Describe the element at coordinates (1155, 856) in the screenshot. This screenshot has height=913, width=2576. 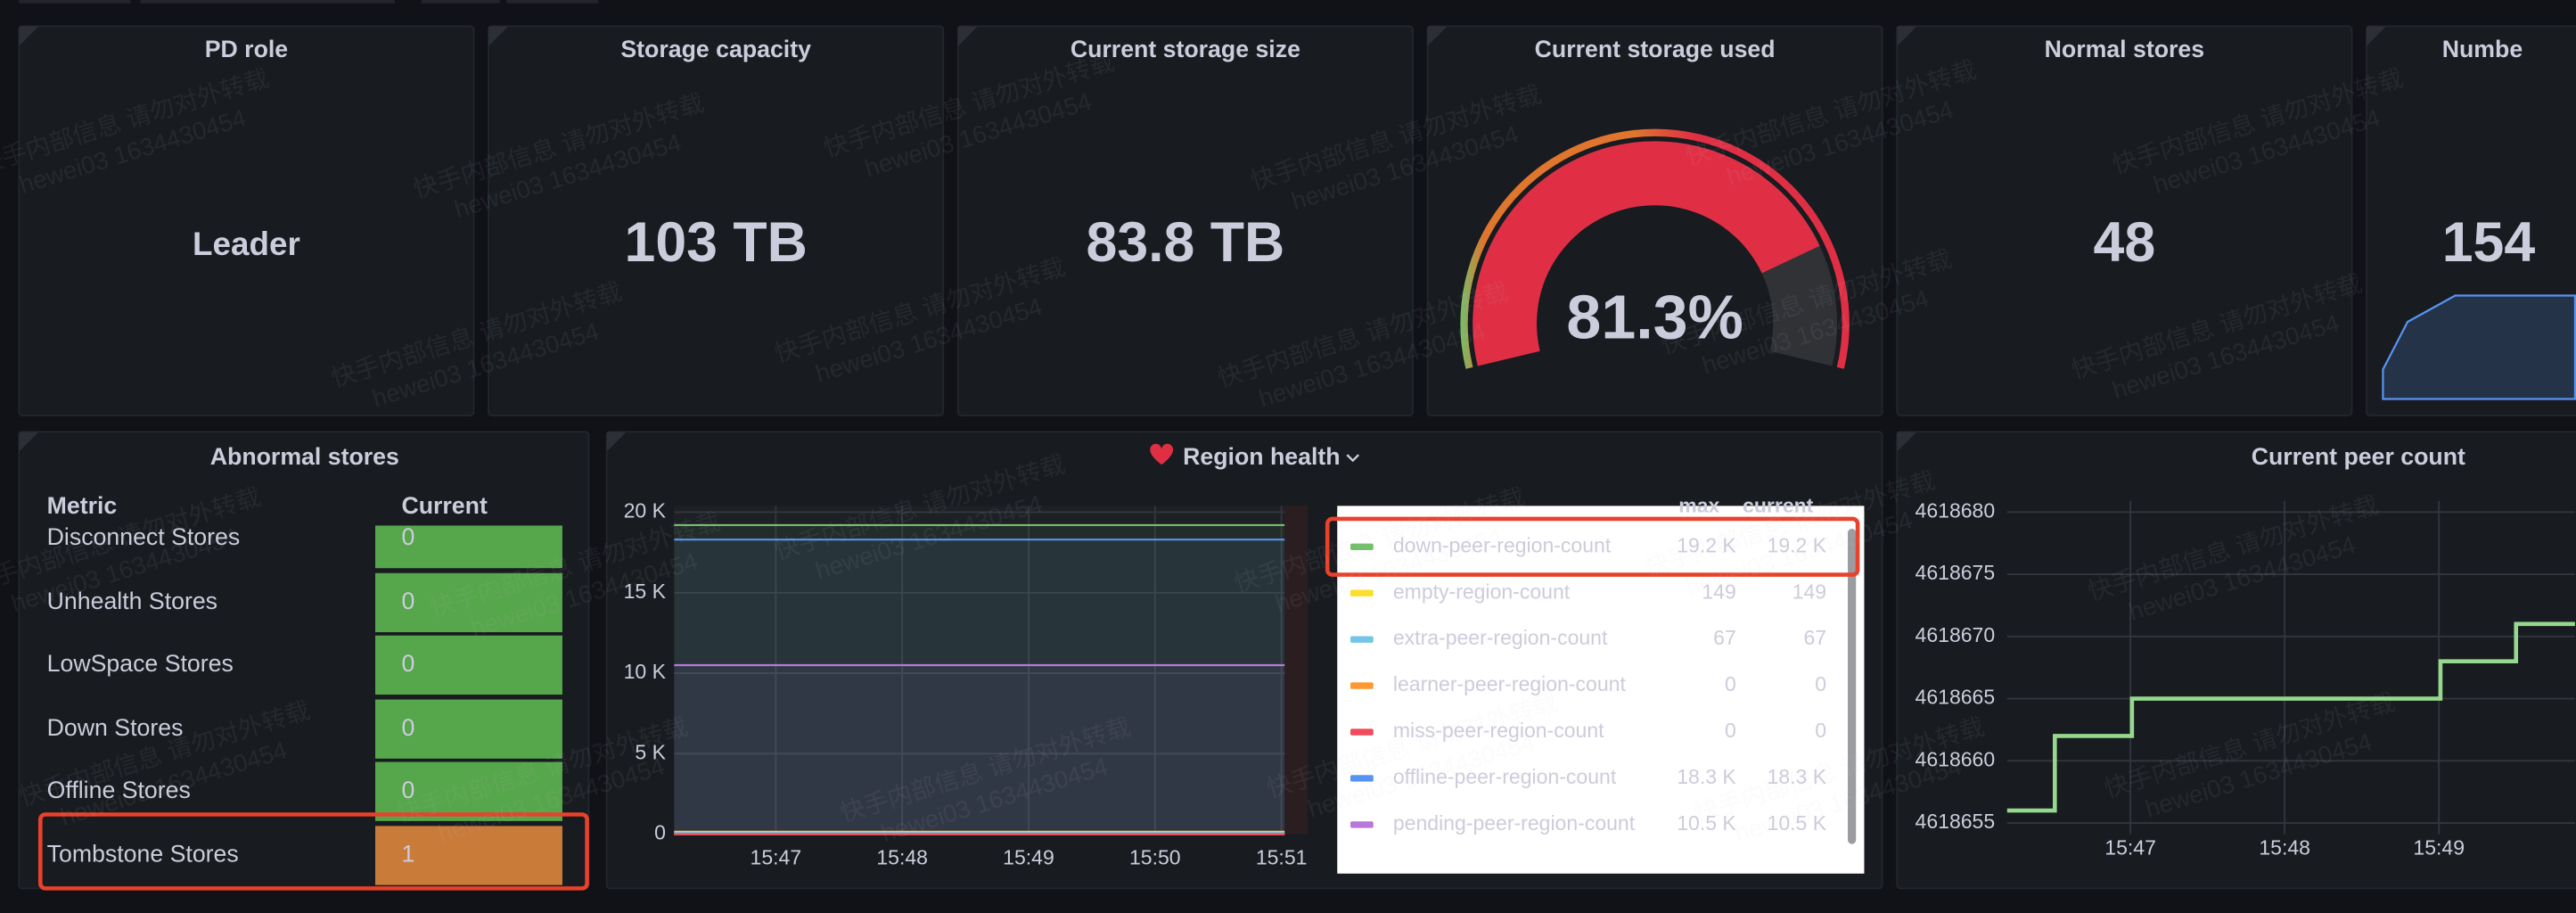
I see `x-tick-label: 15:50` at that location.